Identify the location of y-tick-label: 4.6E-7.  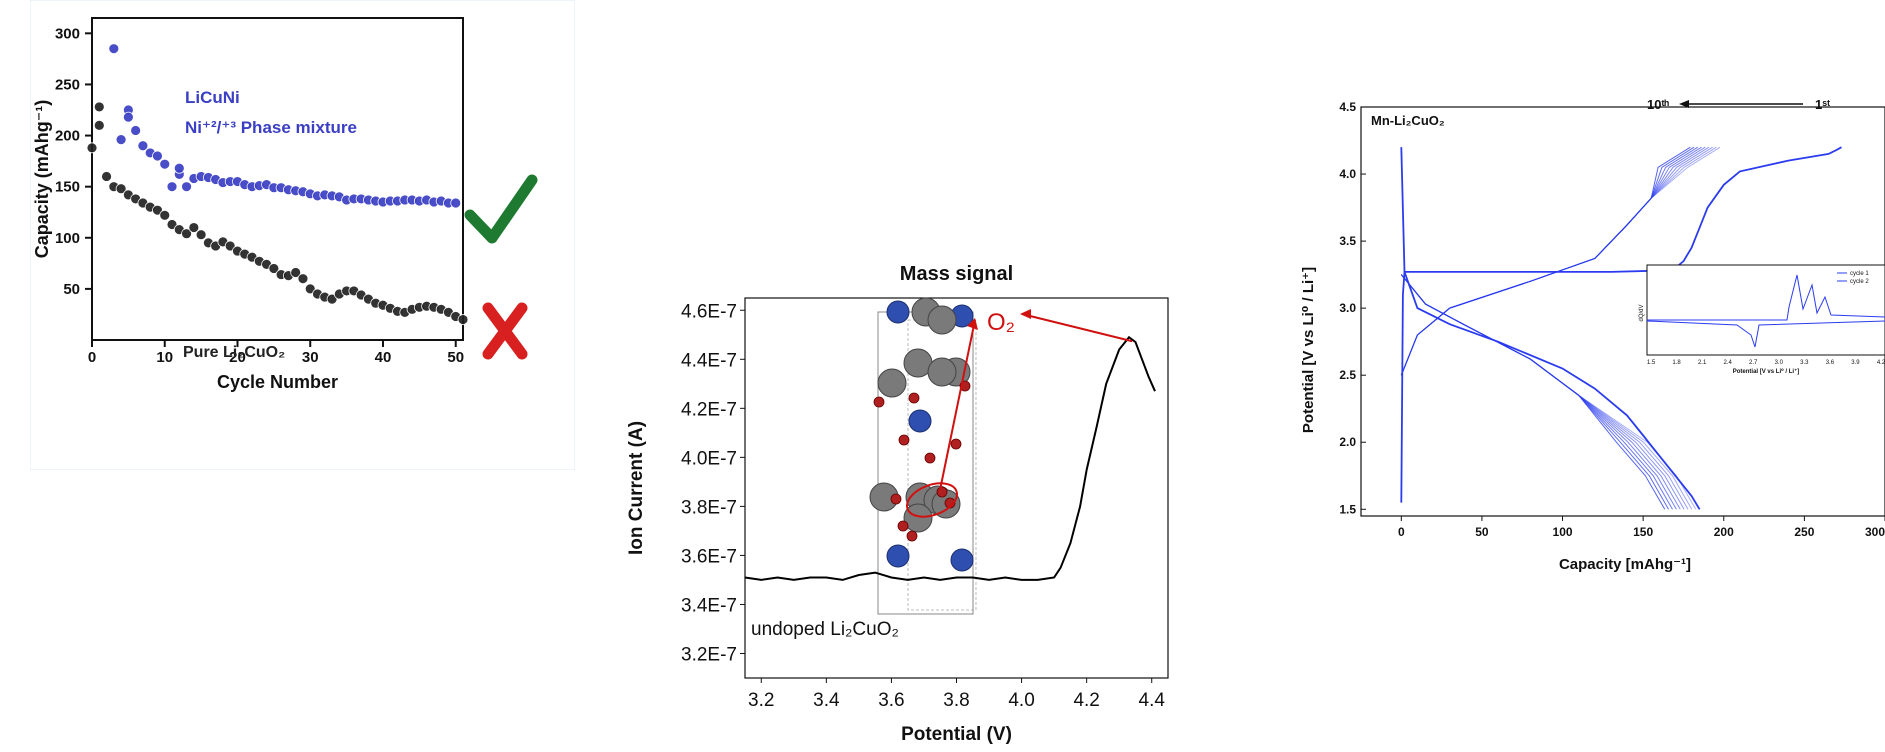
(709, 311).